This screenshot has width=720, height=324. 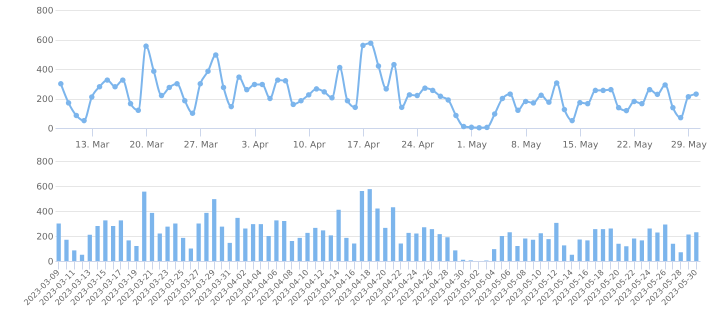 What do you see at coordinates (201, 145) in the screenshot?
I see `x-tick-label: 27. Mar` at bounding box center [201, 145].